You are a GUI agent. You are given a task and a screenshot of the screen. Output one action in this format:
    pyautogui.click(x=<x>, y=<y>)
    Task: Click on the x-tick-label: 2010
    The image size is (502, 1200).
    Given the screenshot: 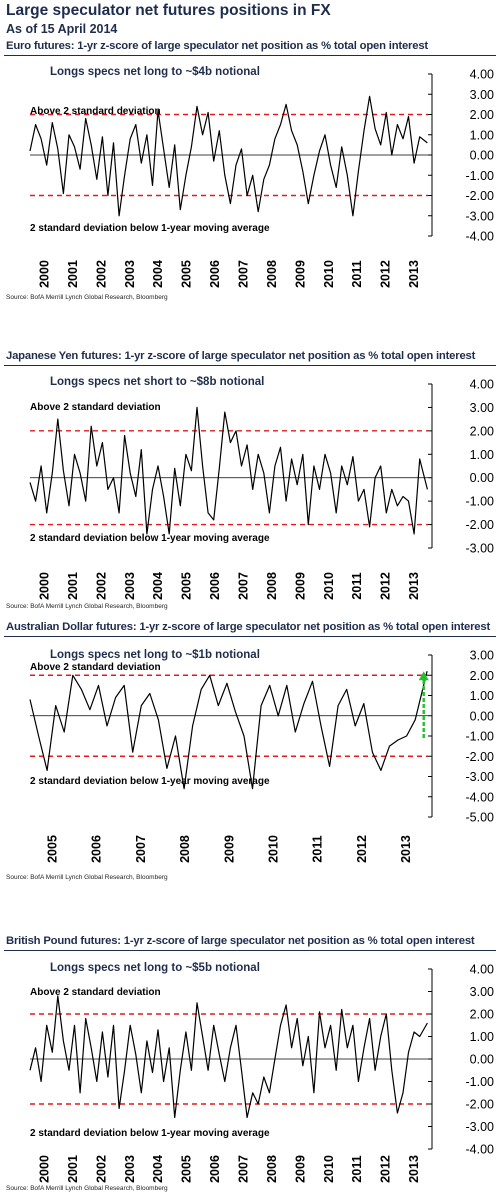 What is the action you would take?
    pyautogui.click(x=329, y=586)
    